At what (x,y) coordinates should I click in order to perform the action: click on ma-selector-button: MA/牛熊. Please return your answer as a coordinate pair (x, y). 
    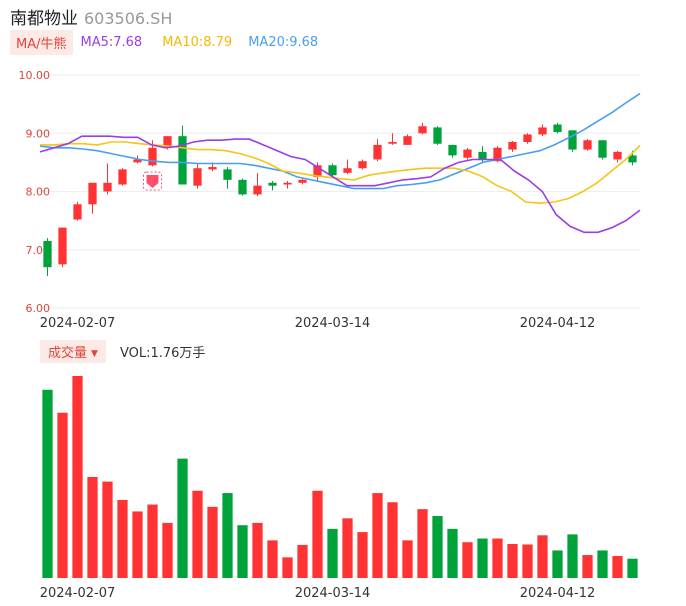
    Looking at the image, I should click on (41, 42).